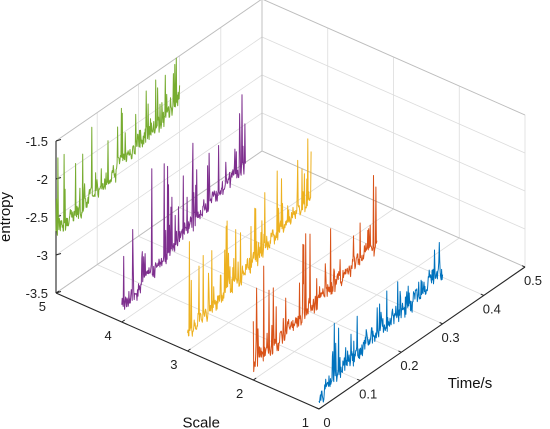 Image resolution: width=550 pixels, height=429 pixels. I want to click on y-tick-label: 4, so click(108, 335).